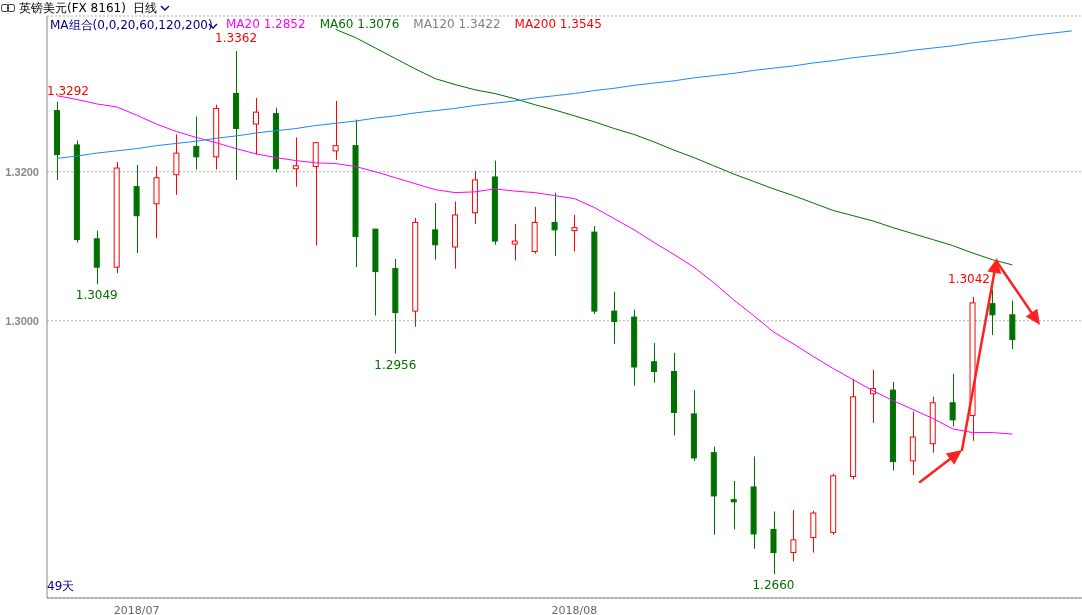 The height and width of the screenshot is (615, 1082). Describe the element at coordinates (359, 24) in the screenshot. I see `series-label: MA60 1.3076` at that location.